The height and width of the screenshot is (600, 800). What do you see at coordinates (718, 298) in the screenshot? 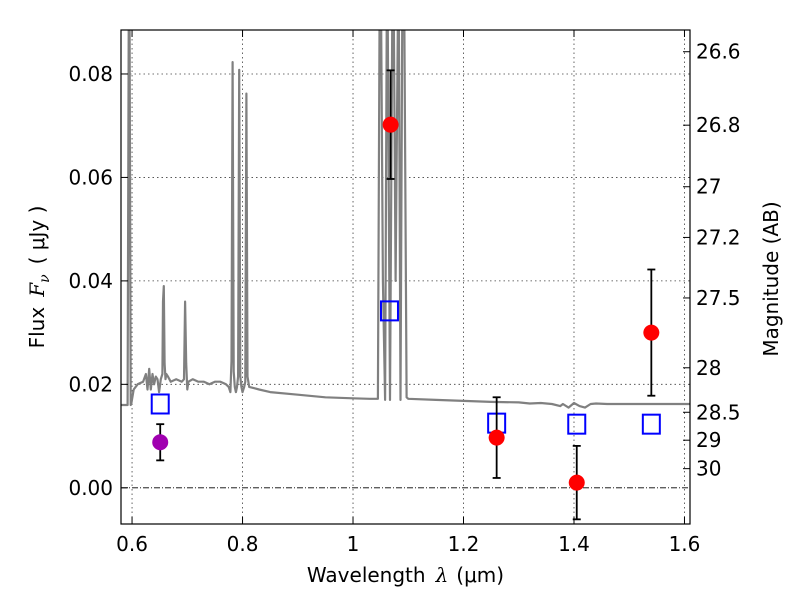
I see `y2-tick-label: 27.5` at bounding box center [718, 298].